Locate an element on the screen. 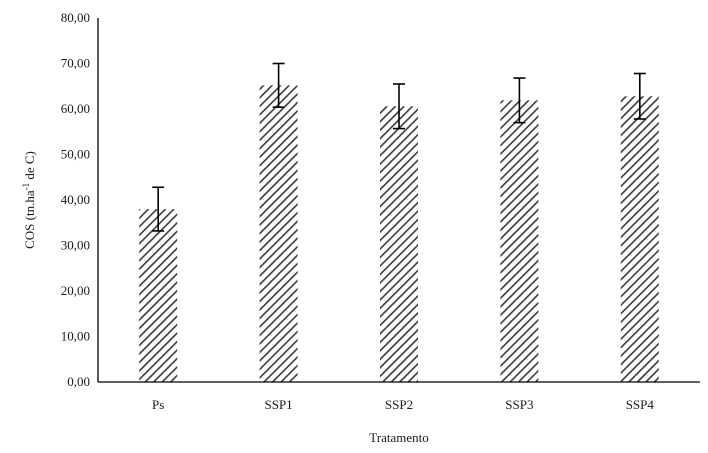 This screenshot has width=708, height=453. x-tick-label: SSP1 is located at coordinates (278, 404).